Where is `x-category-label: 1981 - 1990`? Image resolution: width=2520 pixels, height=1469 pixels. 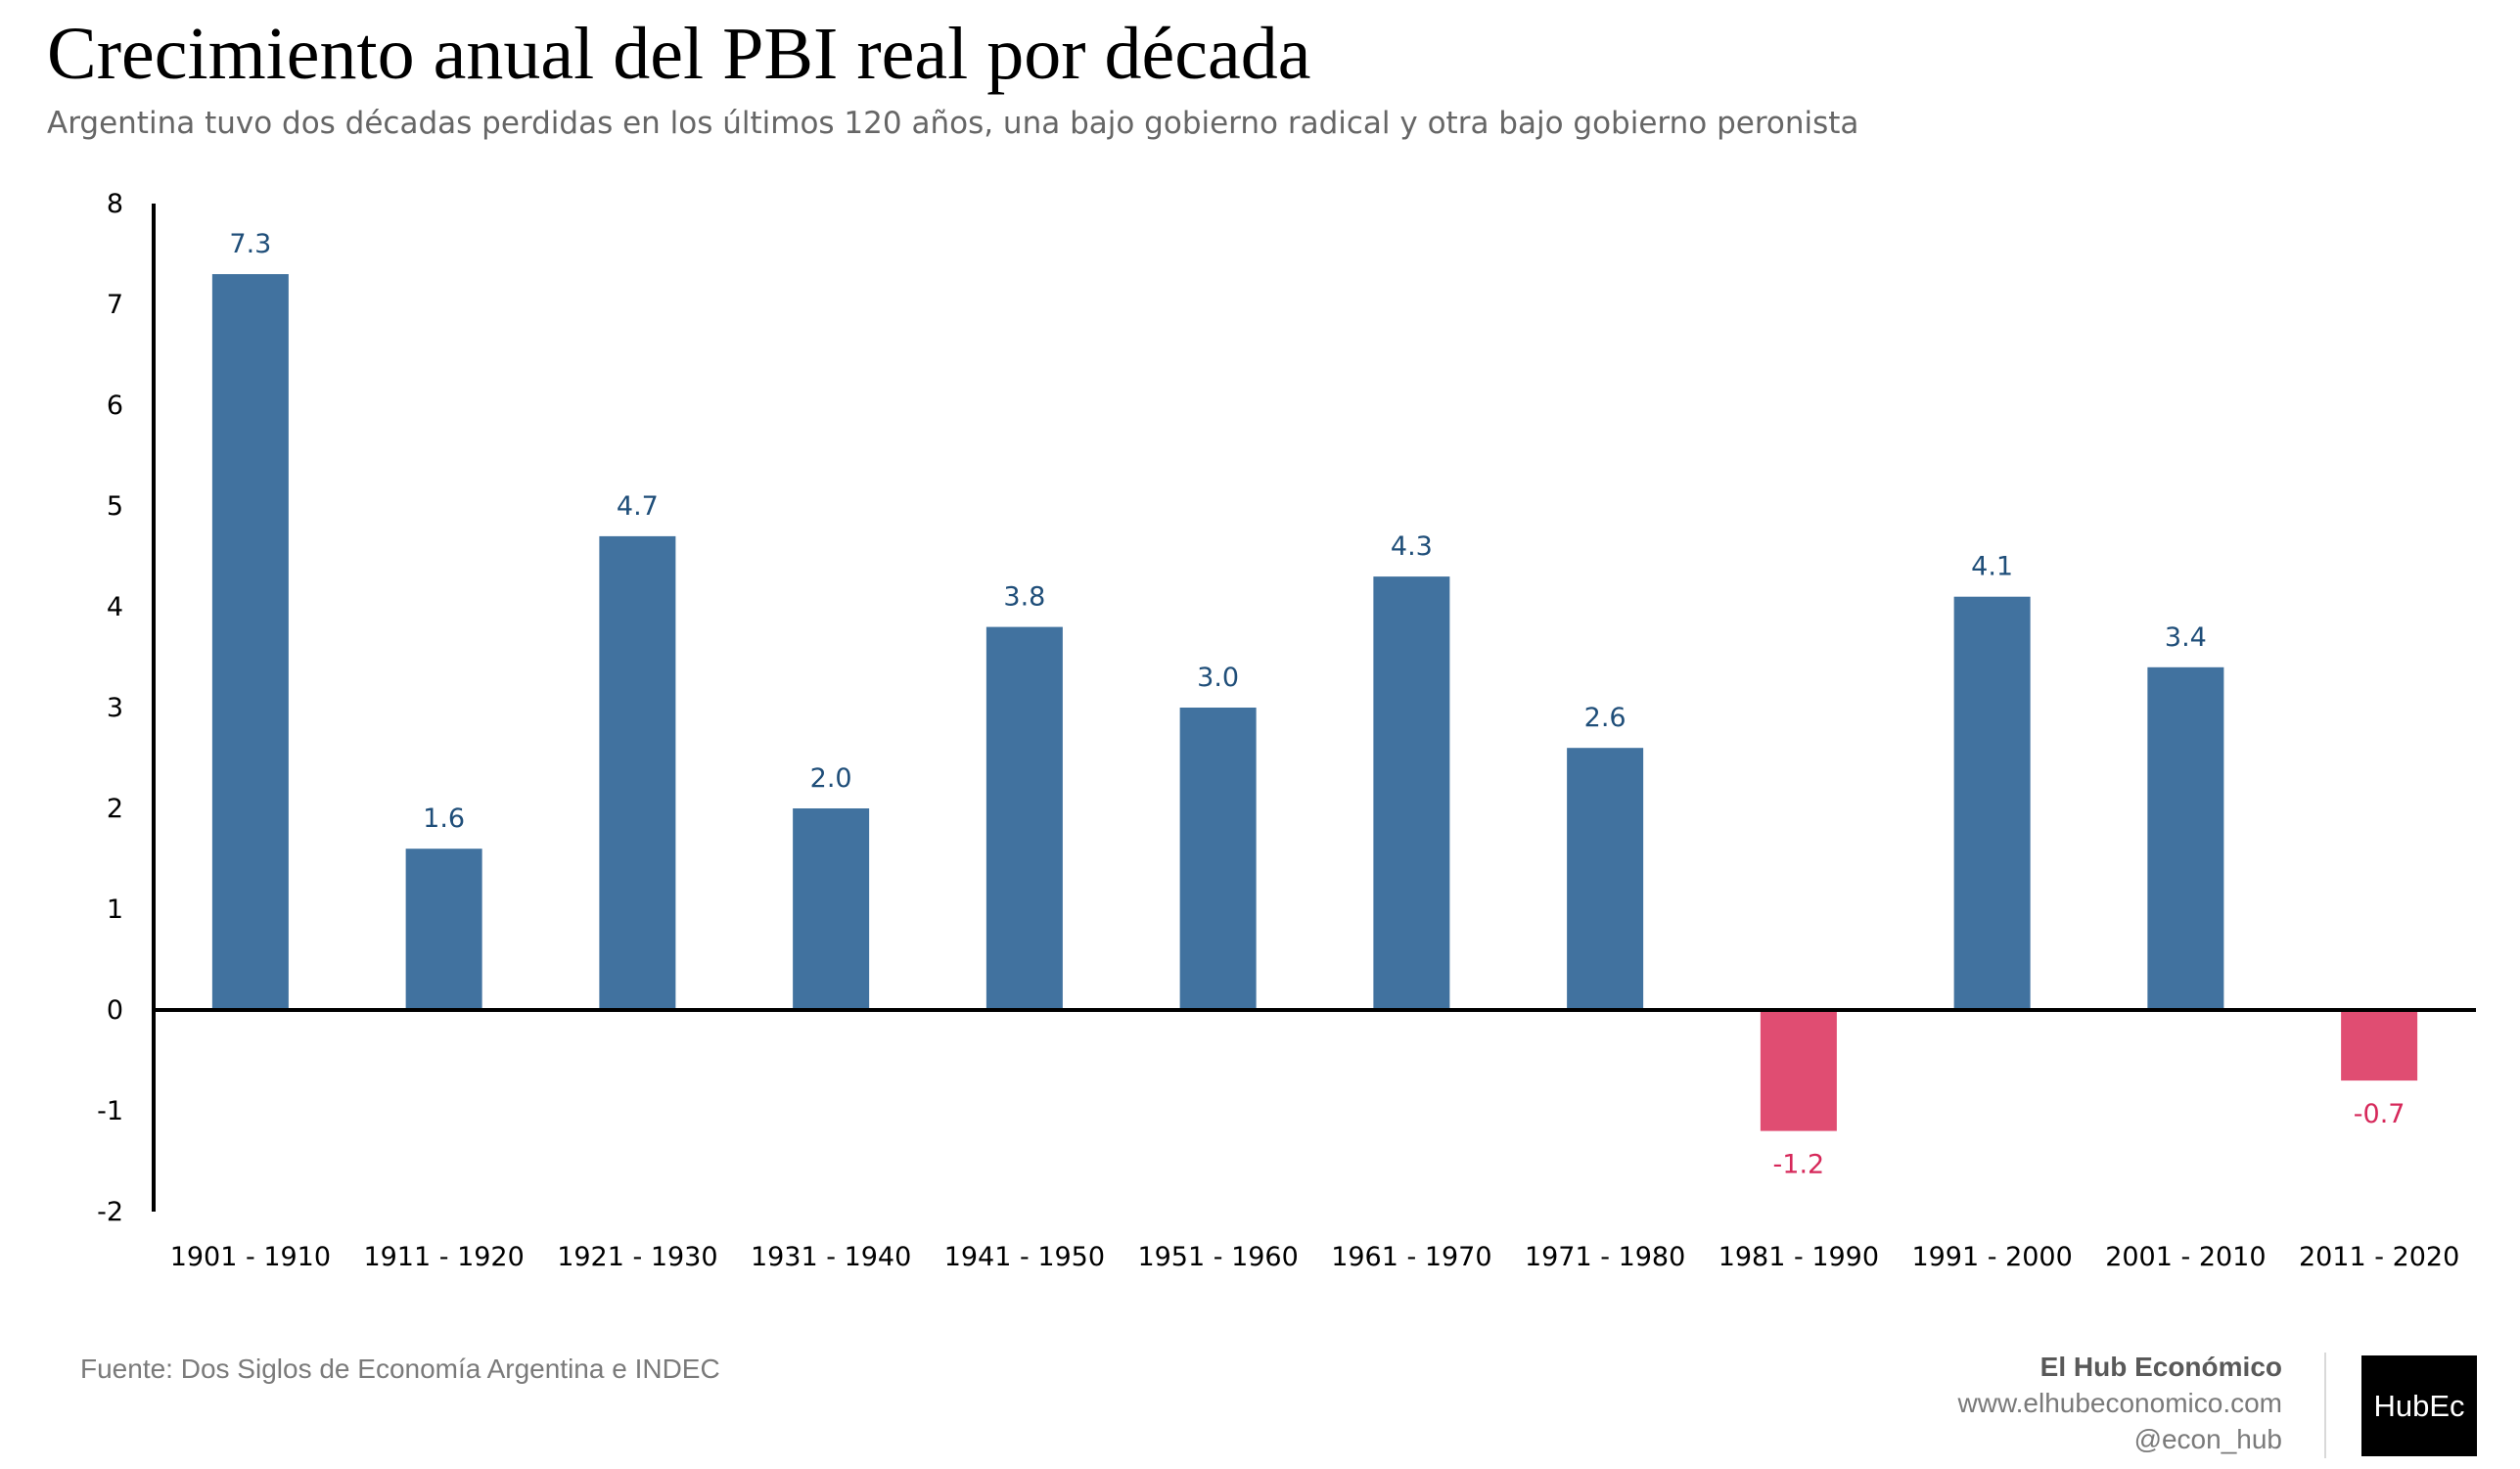
x-category-label: 1981 - 1990 is located at coordinates (1798, 1257).